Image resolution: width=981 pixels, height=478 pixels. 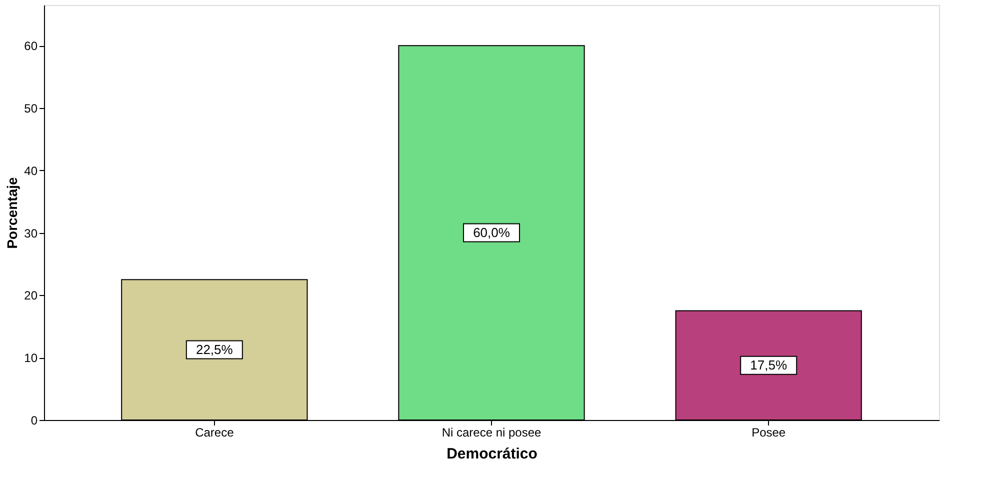 I want to click on y-tick-label: 10, so click(x=31, y=358).